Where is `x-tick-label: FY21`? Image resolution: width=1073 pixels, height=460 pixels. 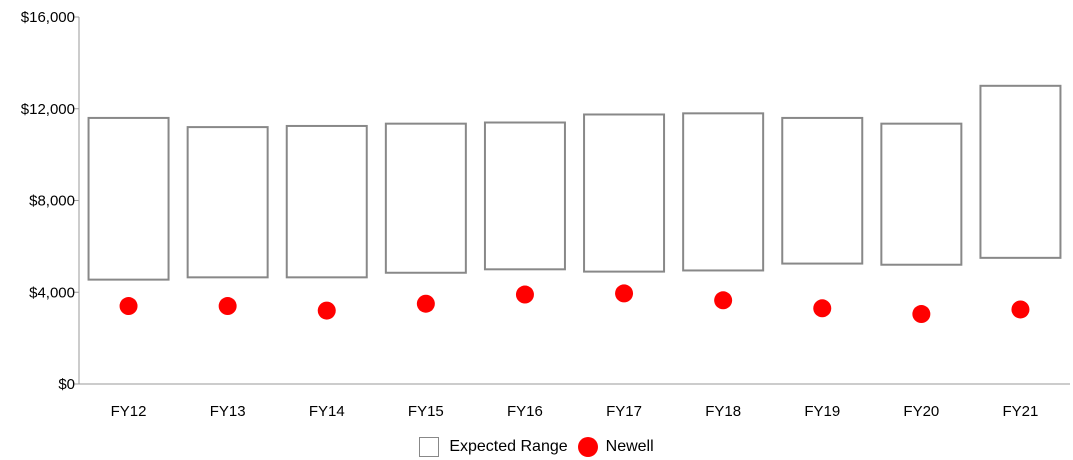
x-tick-label: FY21 is located at coordinates (1021, 411).